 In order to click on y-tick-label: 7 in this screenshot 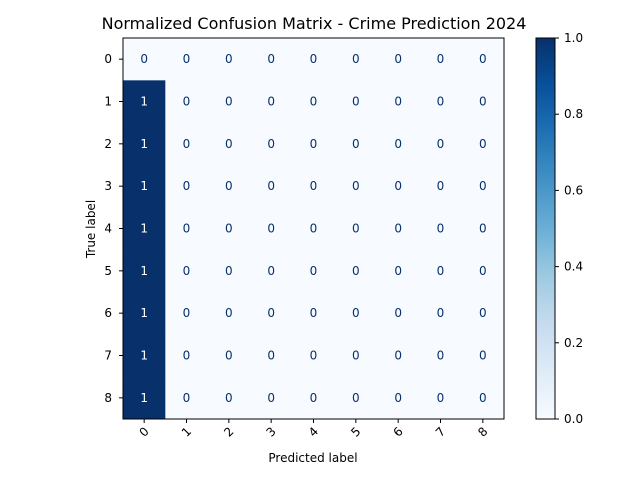, I will do `click(108, 356)`.